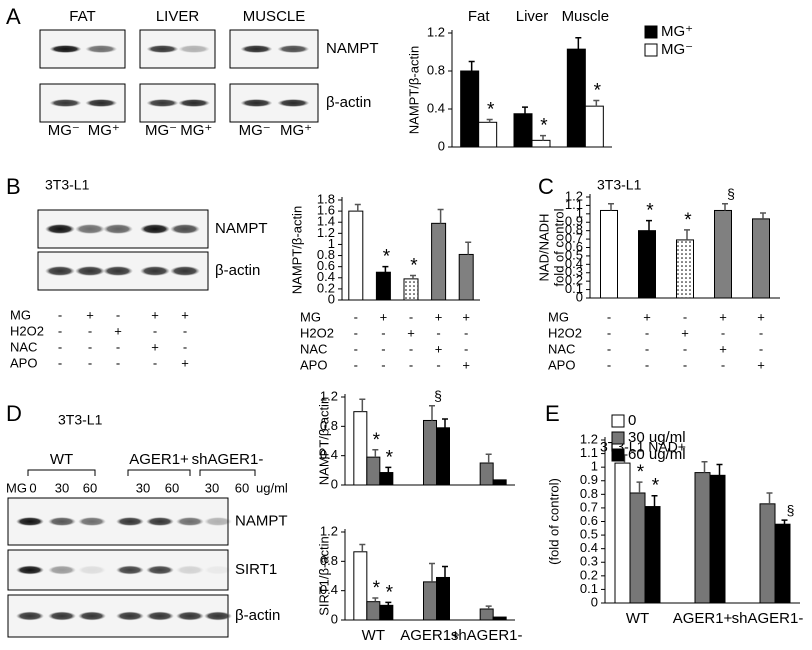 The width and height of the screenshot is (812, 650). Describe the element at coordinates (552, 413) in the screenshot. I see `panel-letter: E` at that location.